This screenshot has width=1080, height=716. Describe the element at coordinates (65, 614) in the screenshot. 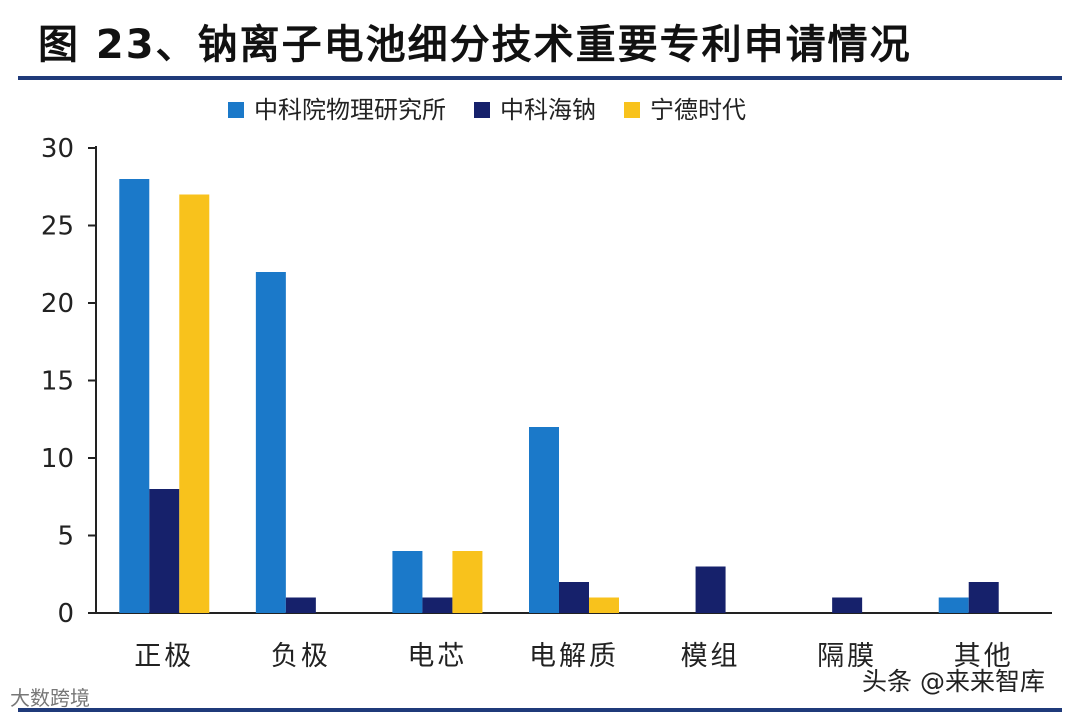

I see `y-tick-label: 0` at that location.